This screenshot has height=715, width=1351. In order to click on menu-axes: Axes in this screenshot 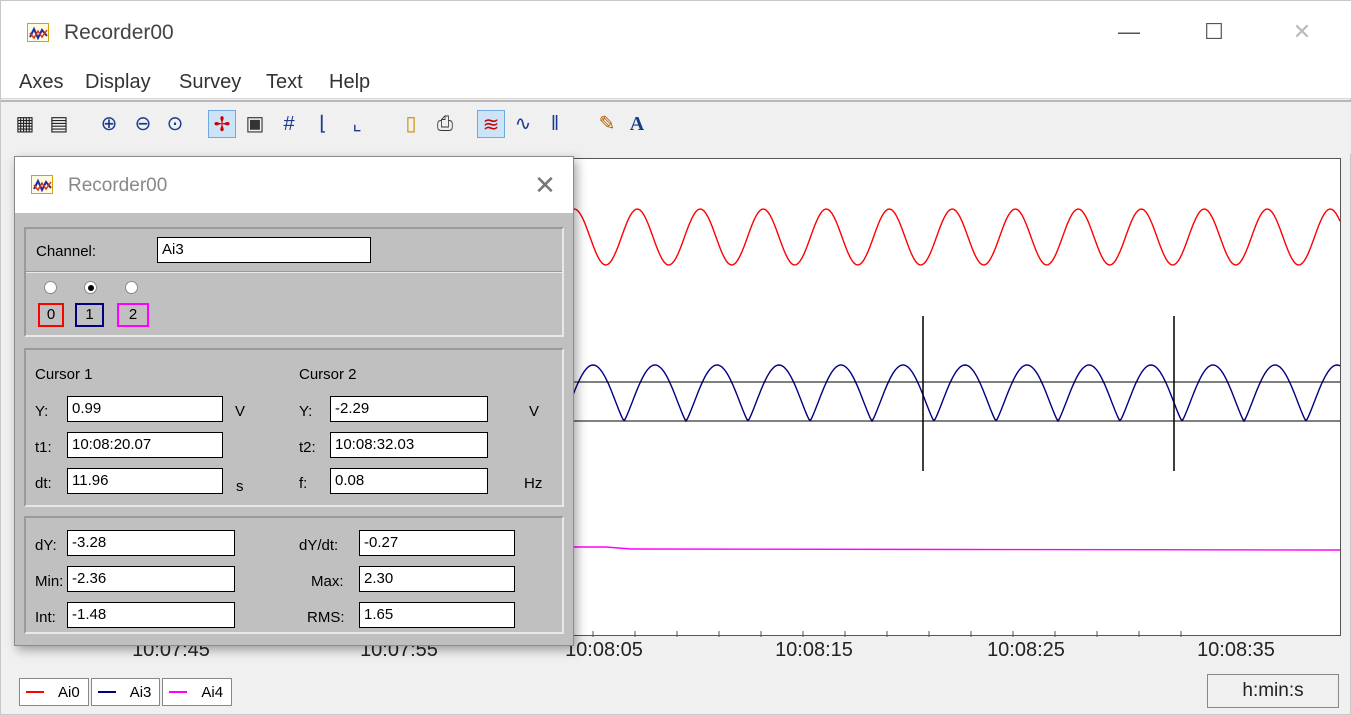, I will do `click(41, 82)`.